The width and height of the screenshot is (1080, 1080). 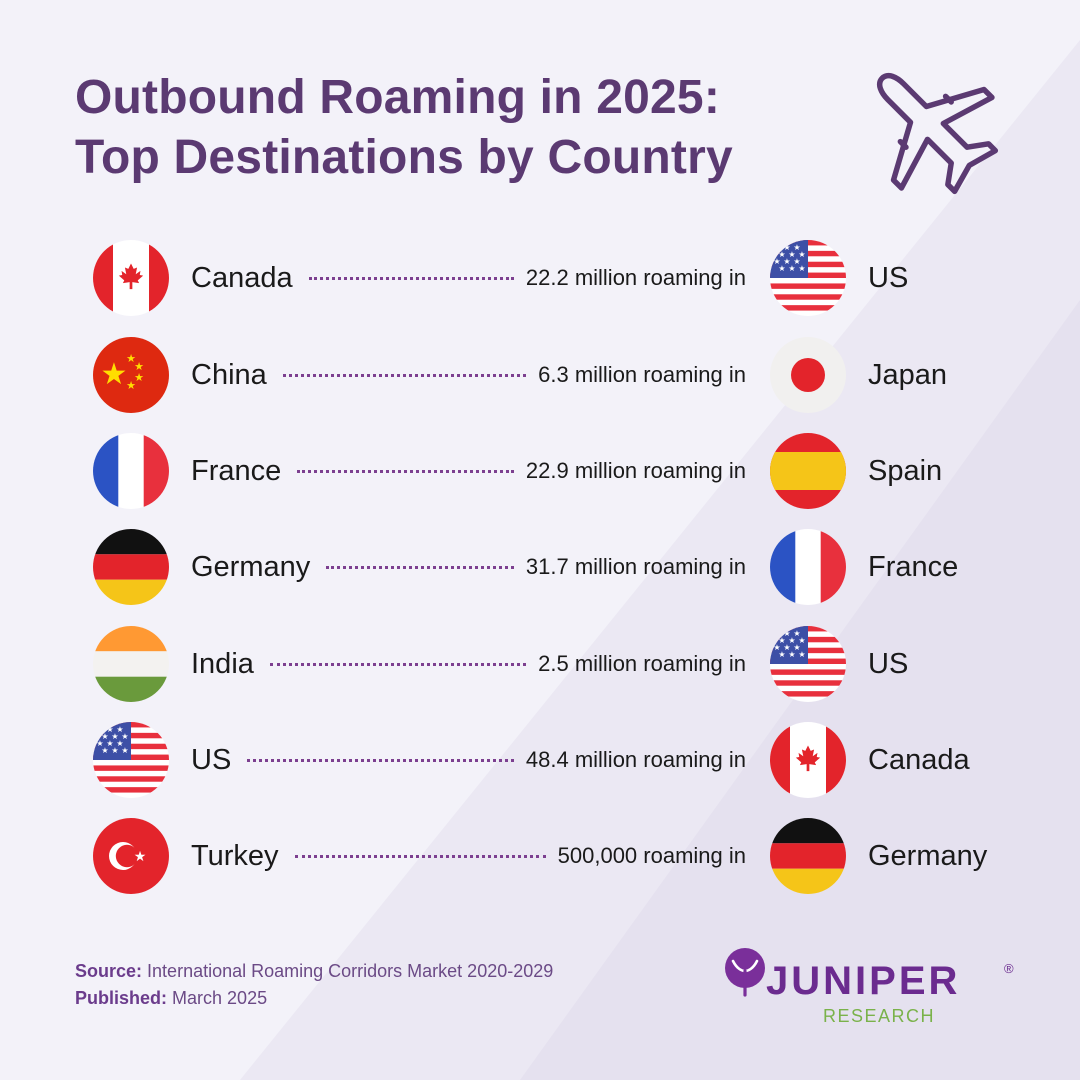 I want to click on corridor-row: Germany 31.7 million roaming in France, so click(x=540, y=567).